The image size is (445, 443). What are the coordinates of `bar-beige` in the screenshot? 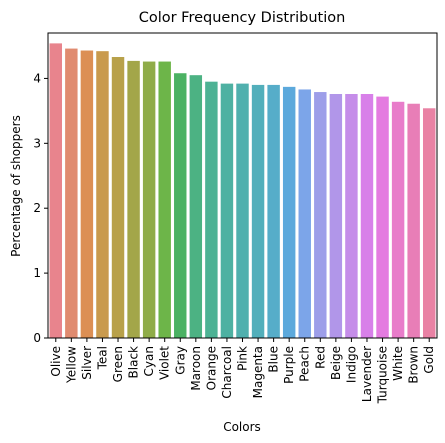 It's located at (336, 216).